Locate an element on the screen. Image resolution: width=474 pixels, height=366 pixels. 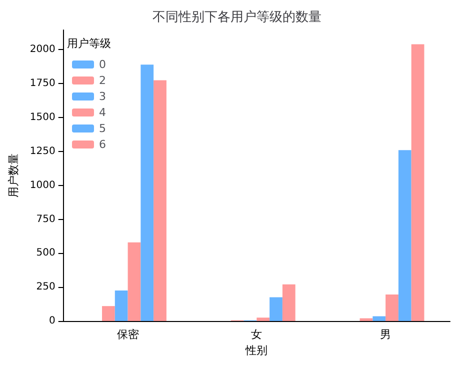
x-axis-title: 性别 is located at coordinates (256, 350).